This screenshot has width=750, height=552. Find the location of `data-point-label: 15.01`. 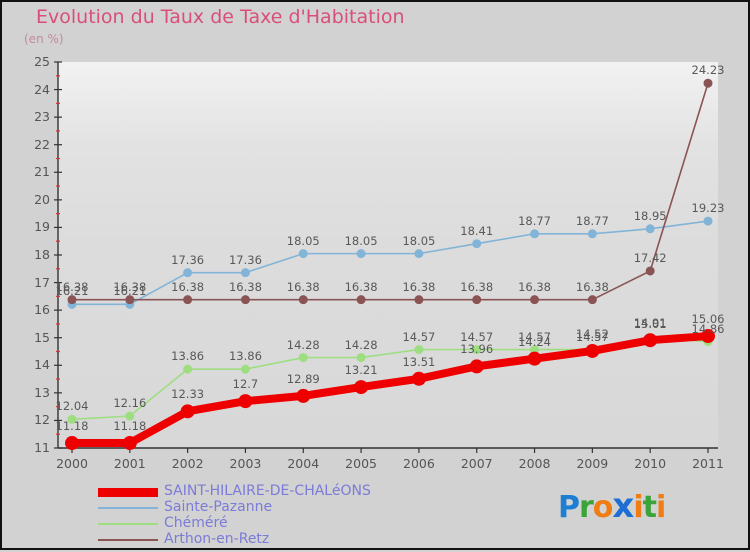

data-point-label: 15.01 is located at coordinates (650, 324).